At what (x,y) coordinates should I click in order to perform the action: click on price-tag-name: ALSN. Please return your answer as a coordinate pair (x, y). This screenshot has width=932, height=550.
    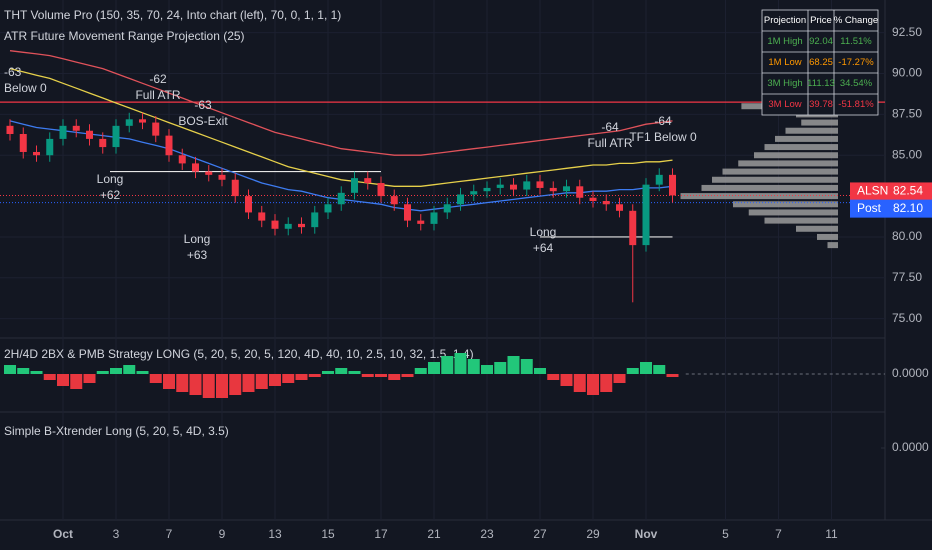
    Looking at the image, I should click on (872, 191).